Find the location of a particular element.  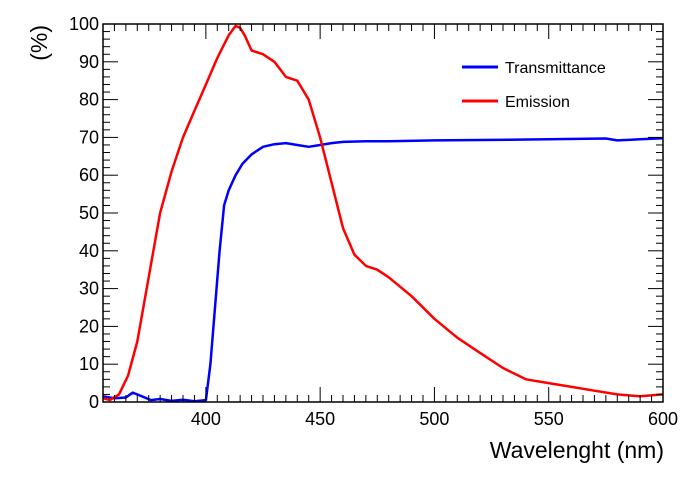

y-tick-label: 70 is located at coordinates (89, 137).